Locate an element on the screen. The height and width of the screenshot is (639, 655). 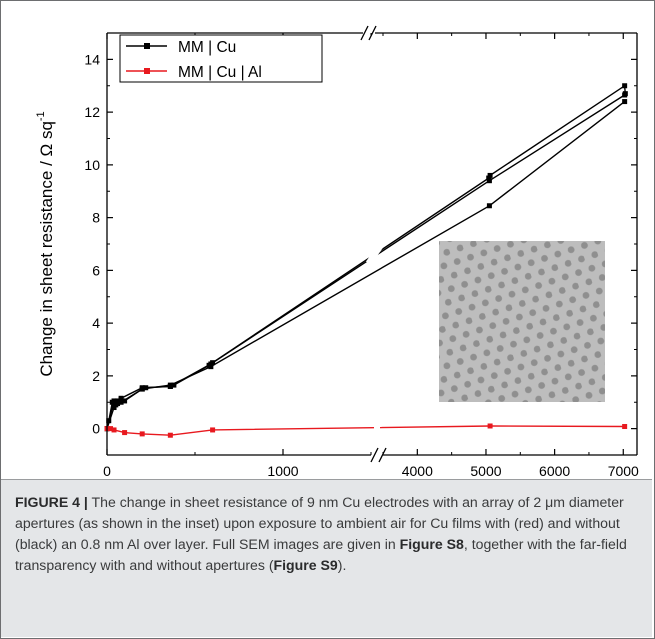
legend: MM | Cu MM | Cu | Al is located at coordinates (221, 58).